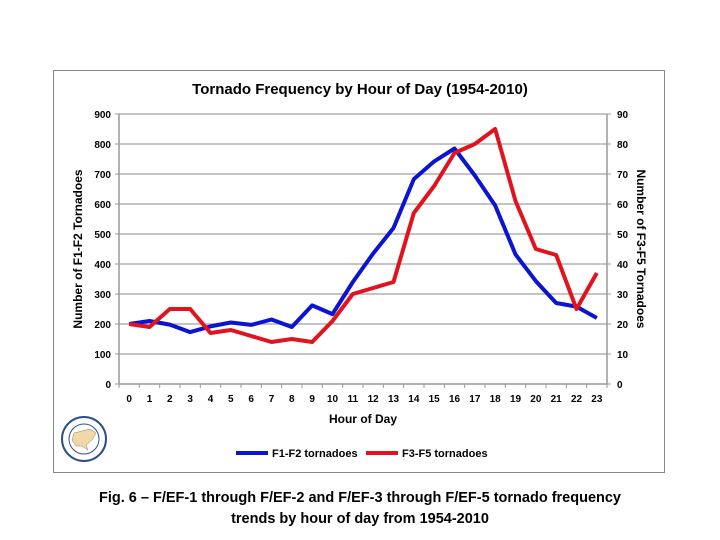  Describe the element at coordinates (108, 385) in the screenshot. I see `y-tick-label: 0` at that location.